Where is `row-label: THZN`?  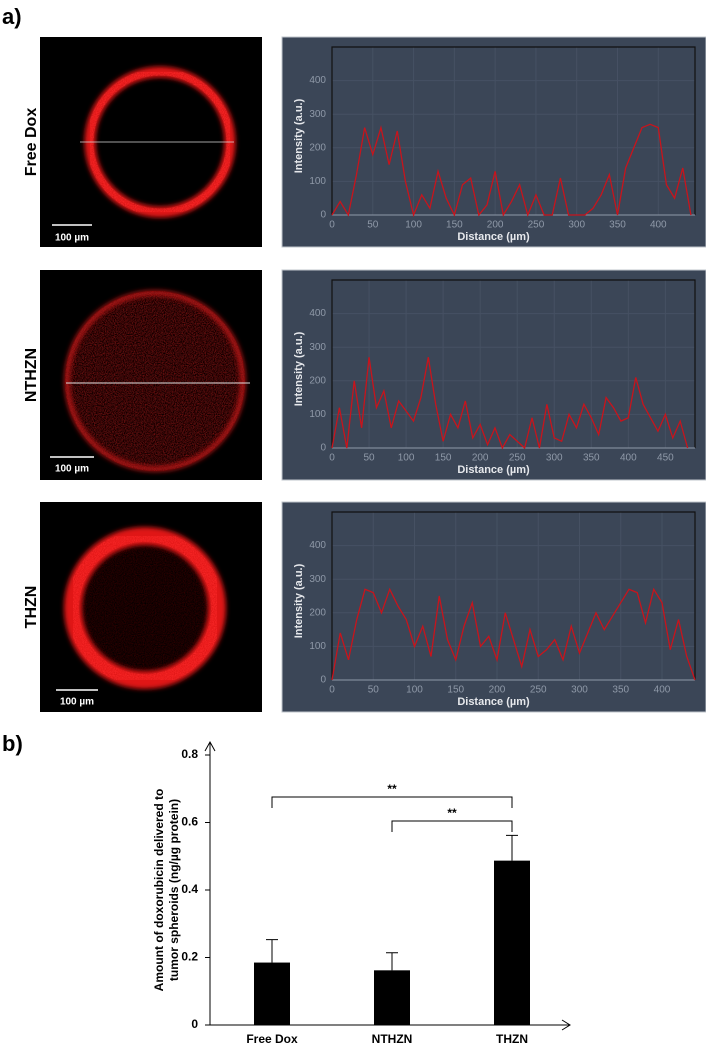
row-label: THZN is located at coordinates (31, 607).